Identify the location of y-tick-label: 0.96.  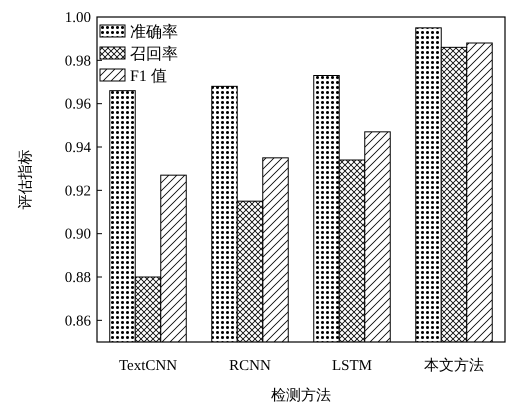
(78, 104).